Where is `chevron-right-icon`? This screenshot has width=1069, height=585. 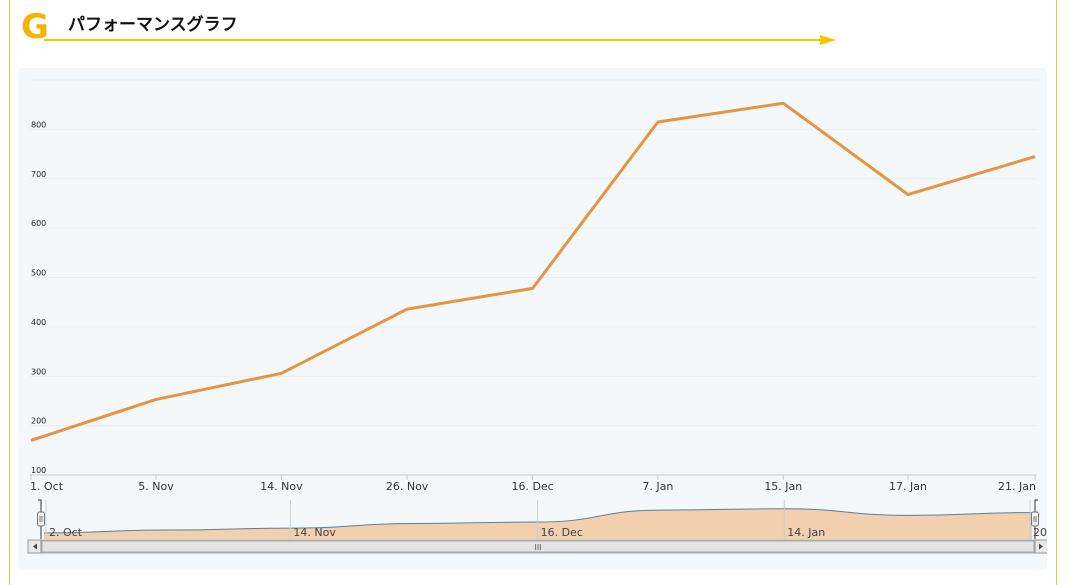
chevron-right-icon is located at coordinates (1041, 546).